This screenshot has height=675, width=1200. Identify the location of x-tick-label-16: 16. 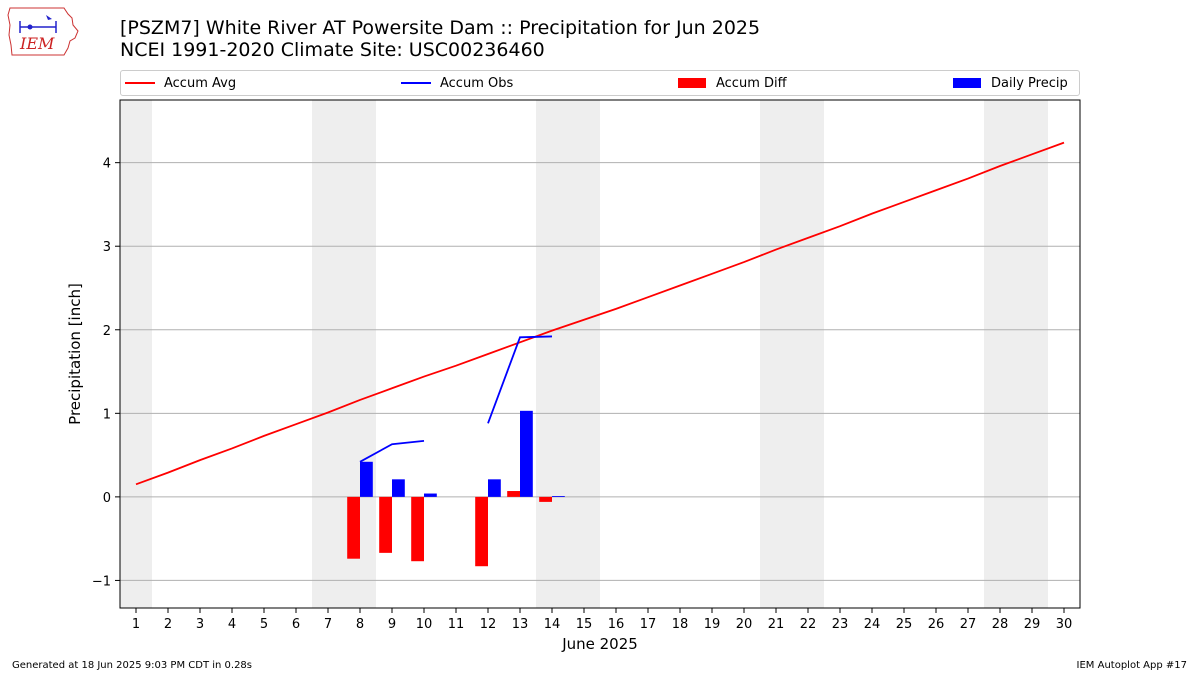
(616, 624).